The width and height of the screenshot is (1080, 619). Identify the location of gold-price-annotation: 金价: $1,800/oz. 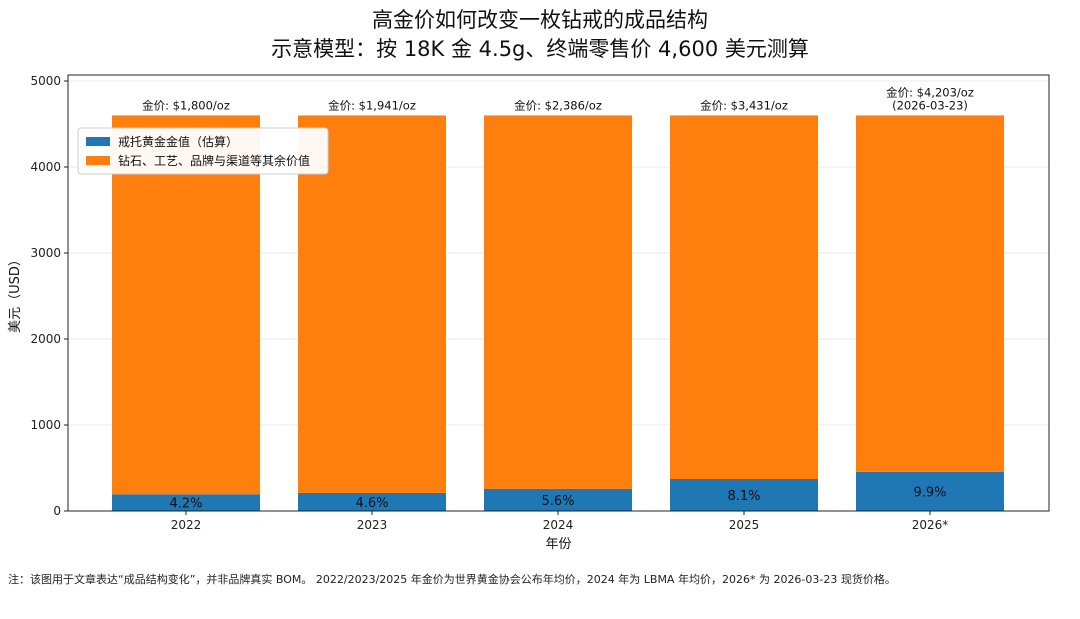
(186, 105).